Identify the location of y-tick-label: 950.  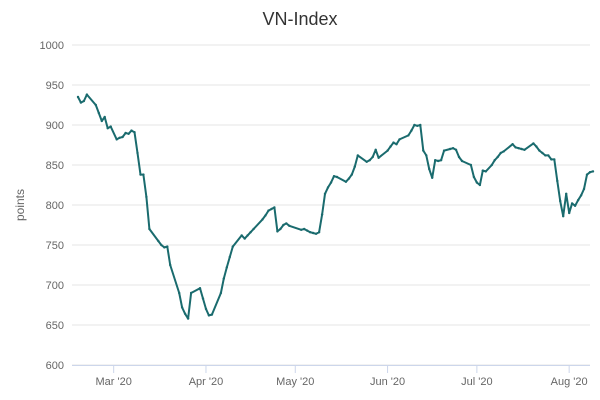
(55, 86).